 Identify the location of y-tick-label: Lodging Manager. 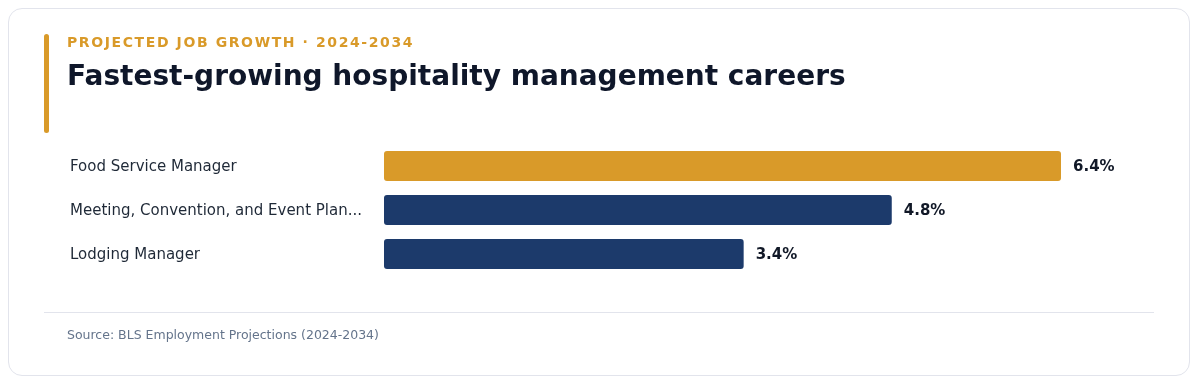
(135, 254).